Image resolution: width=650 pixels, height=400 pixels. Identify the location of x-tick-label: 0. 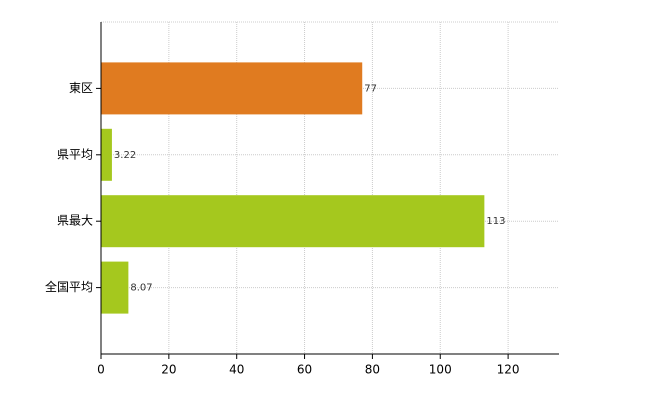
(101, 370).